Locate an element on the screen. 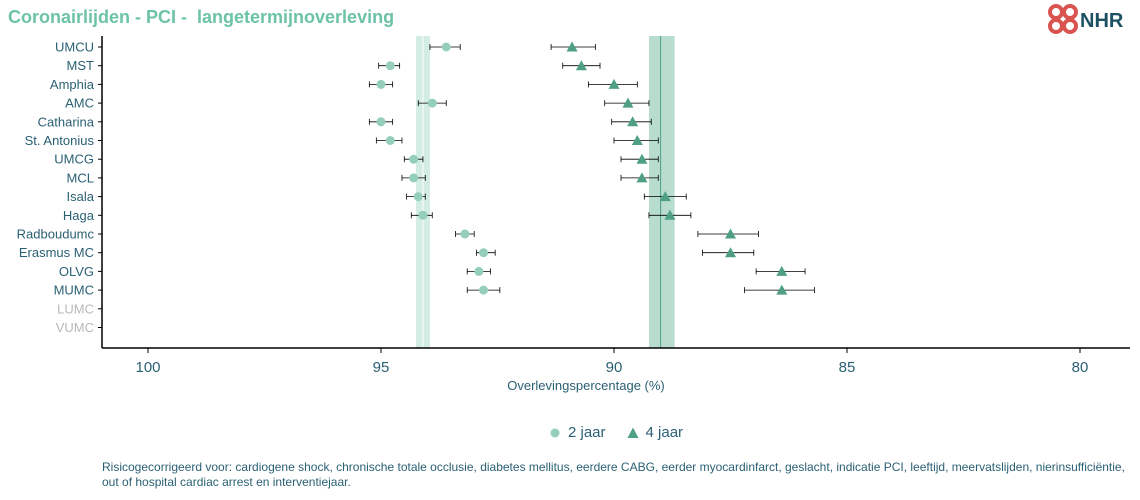  legend-label: 2 jaar is located at coordinates (587, 432).